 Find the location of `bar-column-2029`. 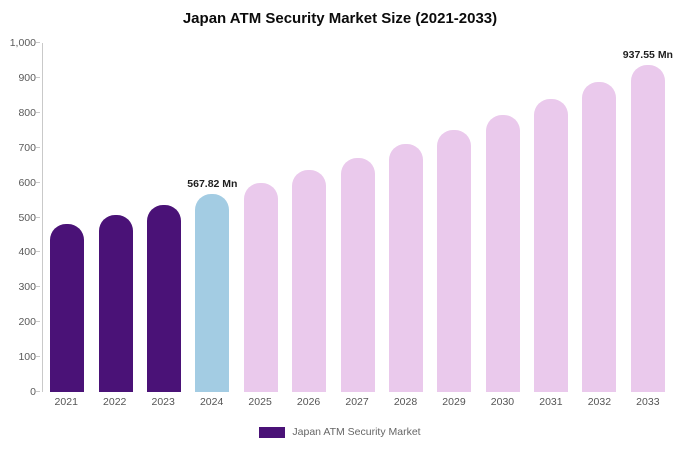

bar-column-2029 is located at coordinates (454, 217).